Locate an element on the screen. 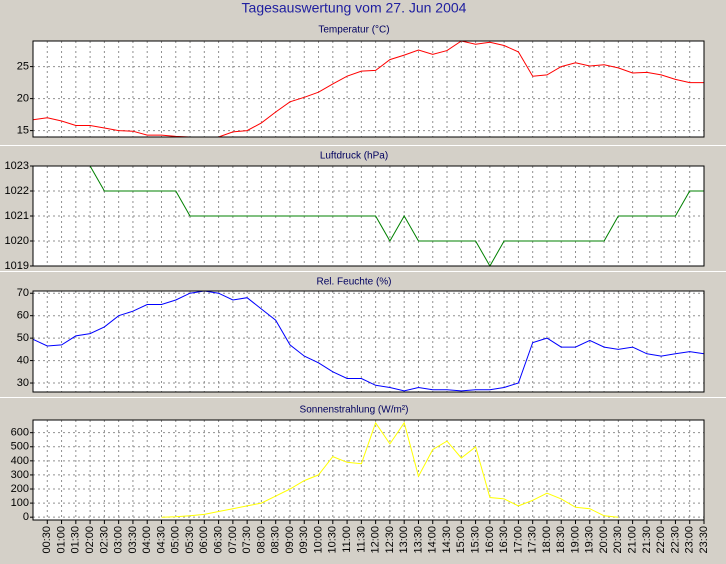 This screenshot has height=564, width=726. x-tick-label: 02:00 is located at coordinates (90, 540).